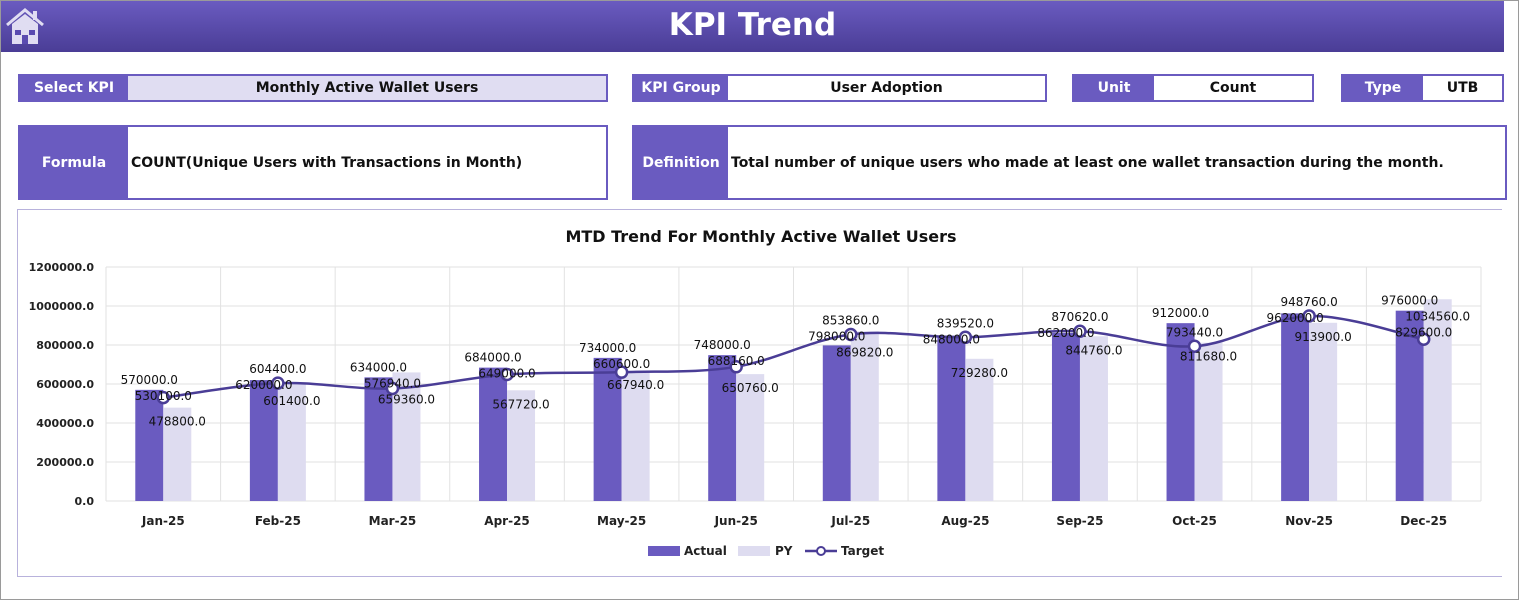  What do you see at coordinates (850, 320) in the screenshot?
I see `target-data-label: 853860.0` at bounding box center [850, 320].